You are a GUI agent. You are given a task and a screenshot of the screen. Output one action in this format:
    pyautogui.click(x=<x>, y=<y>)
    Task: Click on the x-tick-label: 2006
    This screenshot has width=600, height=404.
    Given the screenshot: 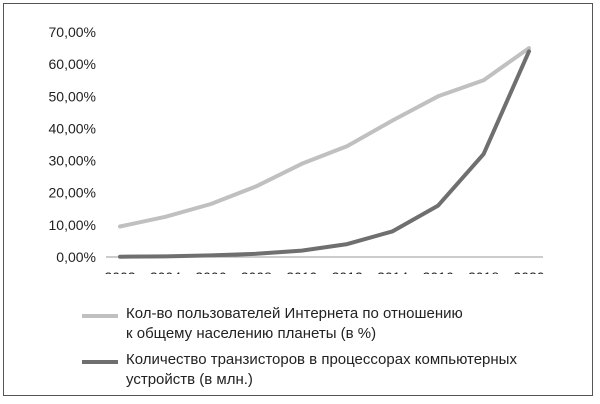 What is the action you would take?
    pyautogui.click(x=210, y=271)
    